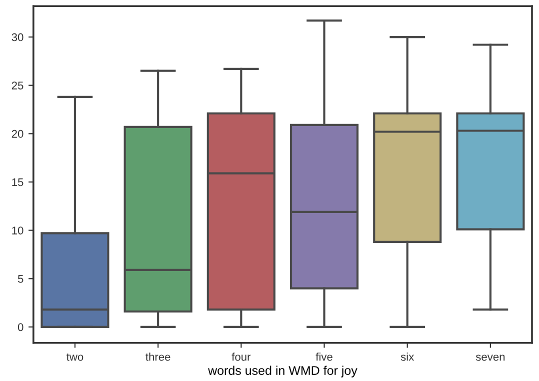 This screenshot has height=381, width=539. I want to click on x-tick-label: six, so click(407, 356).